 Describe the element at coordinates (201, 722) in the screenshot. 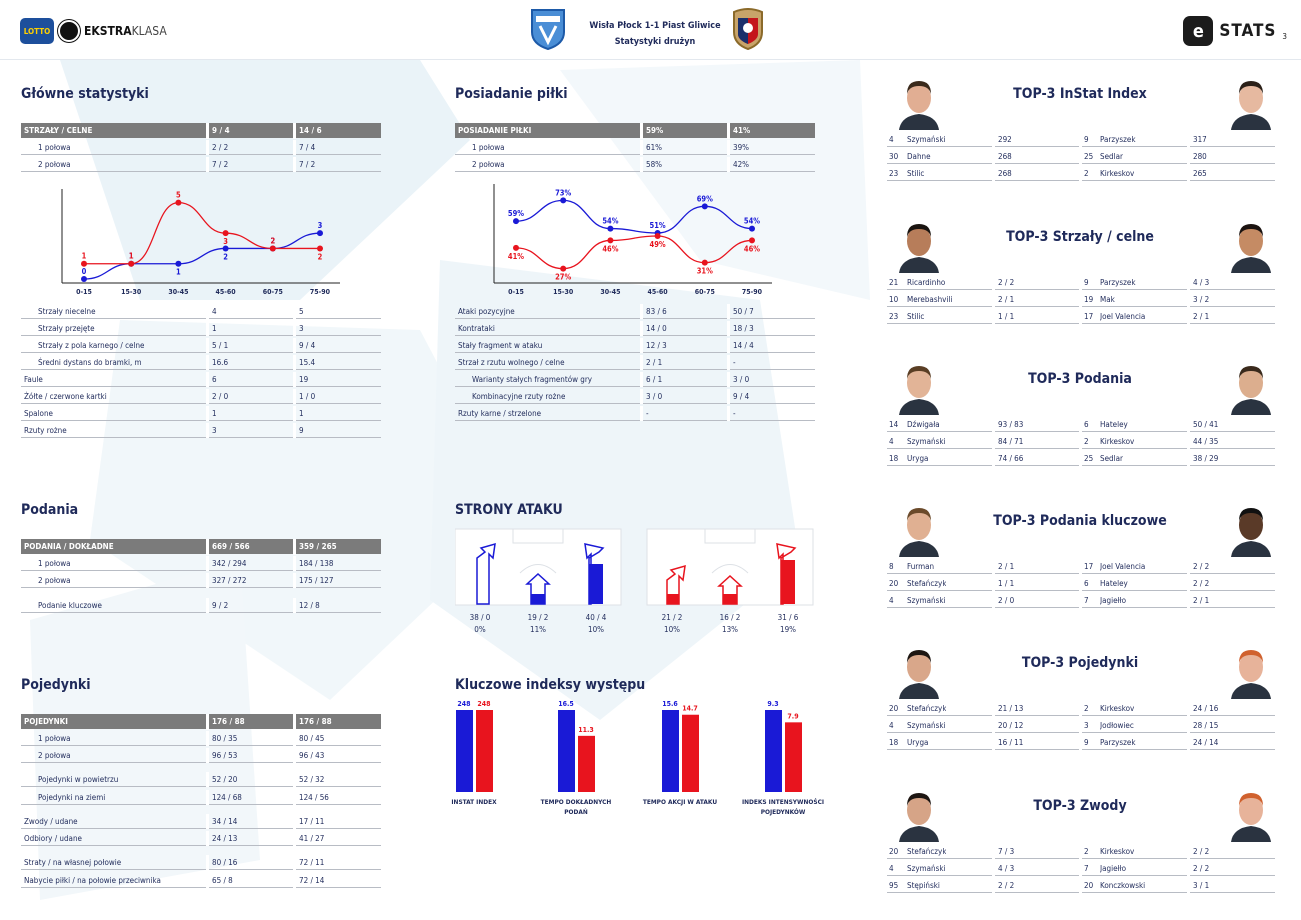

I see `table-header-row: POJEDYNKI 176 / 88 176 / 88` at that location.